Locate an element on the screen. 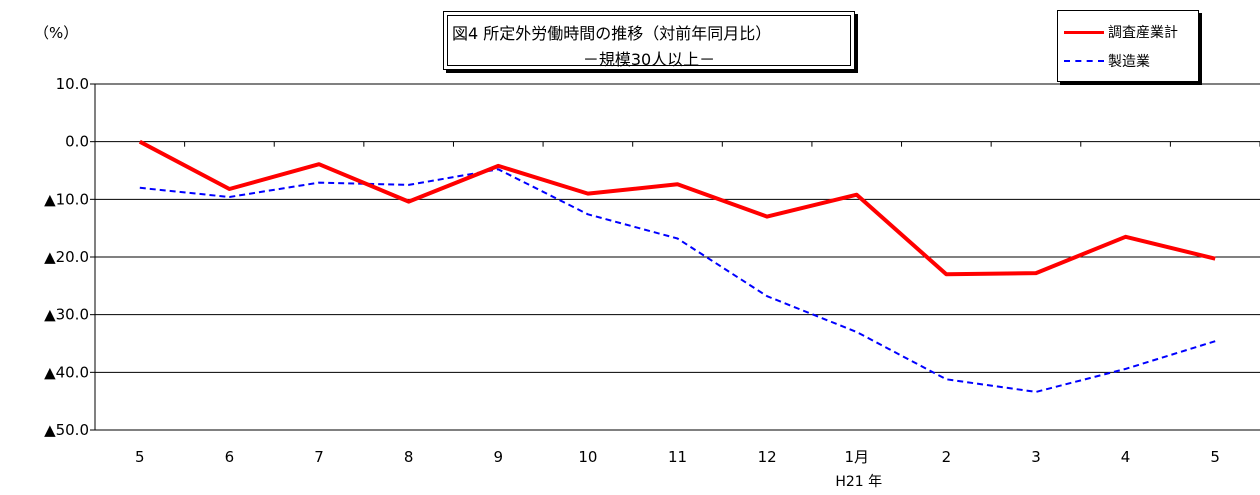 Image resolution: width=1260 pixels, height=495 pixels. chart-title-box: 図4 所定外労働時間の推移（対前年同月比） －規模30人以上－ is located at coordinates (649, 40).